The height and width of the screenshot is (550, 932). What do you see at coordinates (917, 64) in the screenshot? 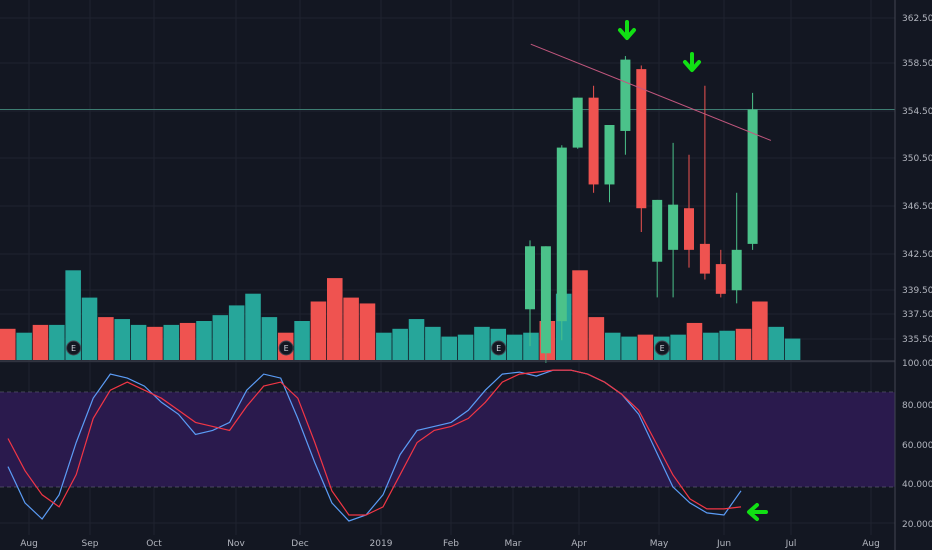
I see `price-tick-label: 358.50` at bounding box center [917, 64].